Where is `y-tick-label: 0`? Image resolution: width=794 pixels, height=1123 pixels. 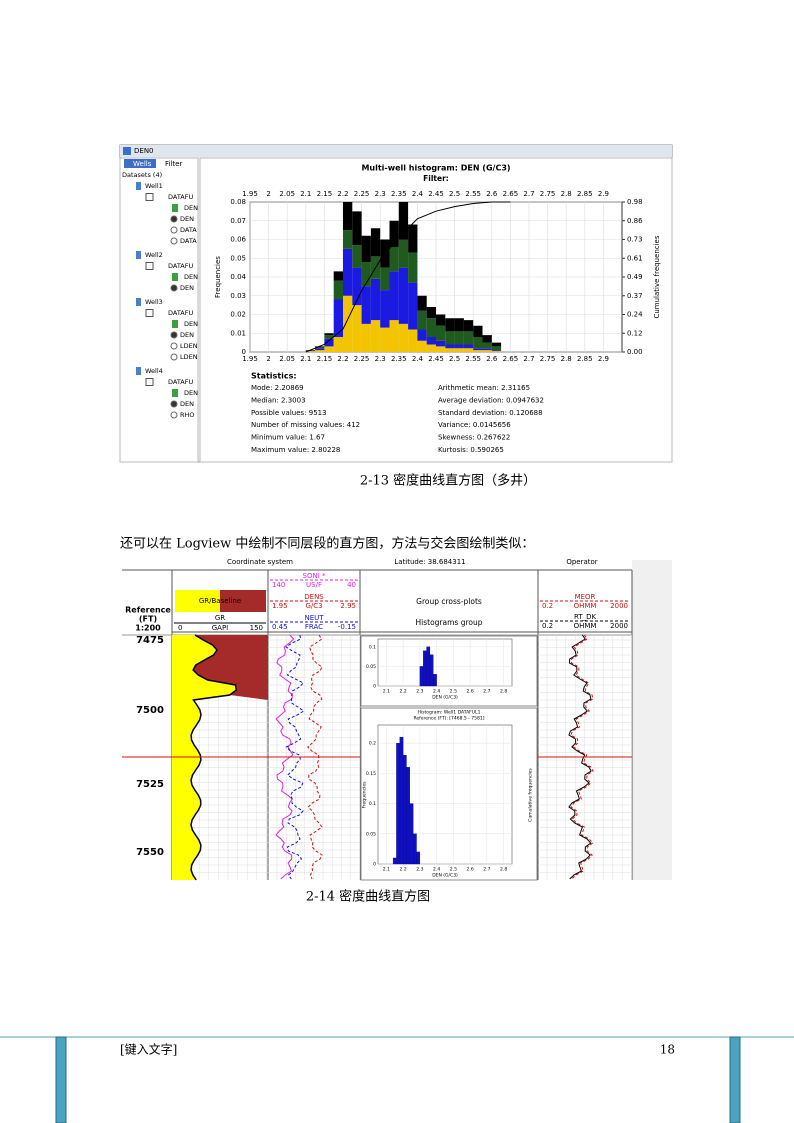
y-tick-label: 0 is located at coordinates (374, 687).